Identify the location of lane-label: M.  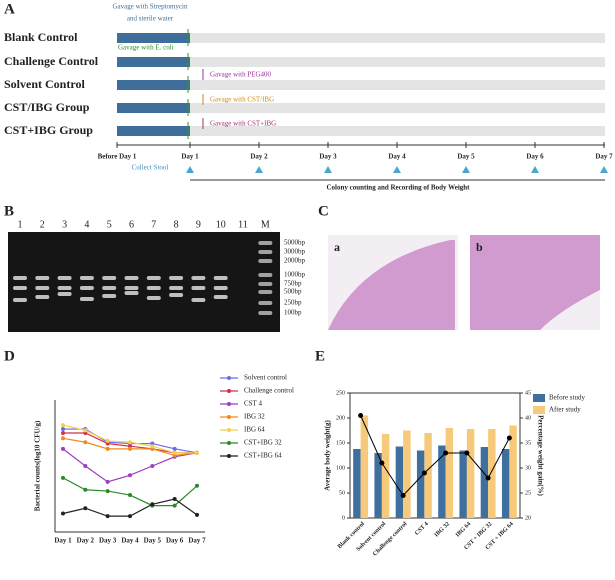
(265, 224).